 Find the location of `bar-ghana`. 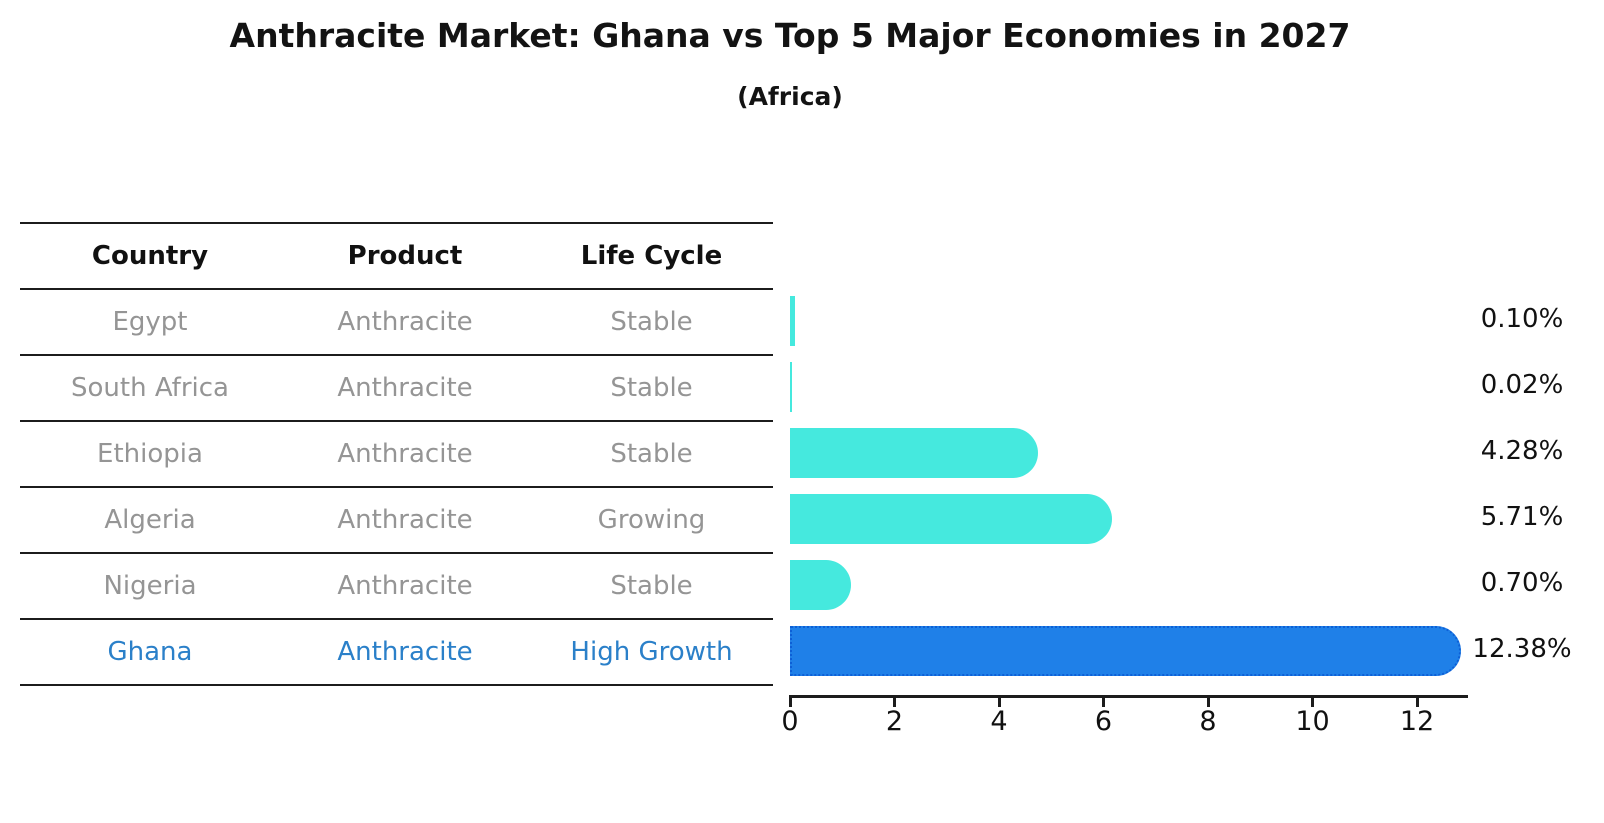

bar-ghana is located at coordinates (1125, 651).